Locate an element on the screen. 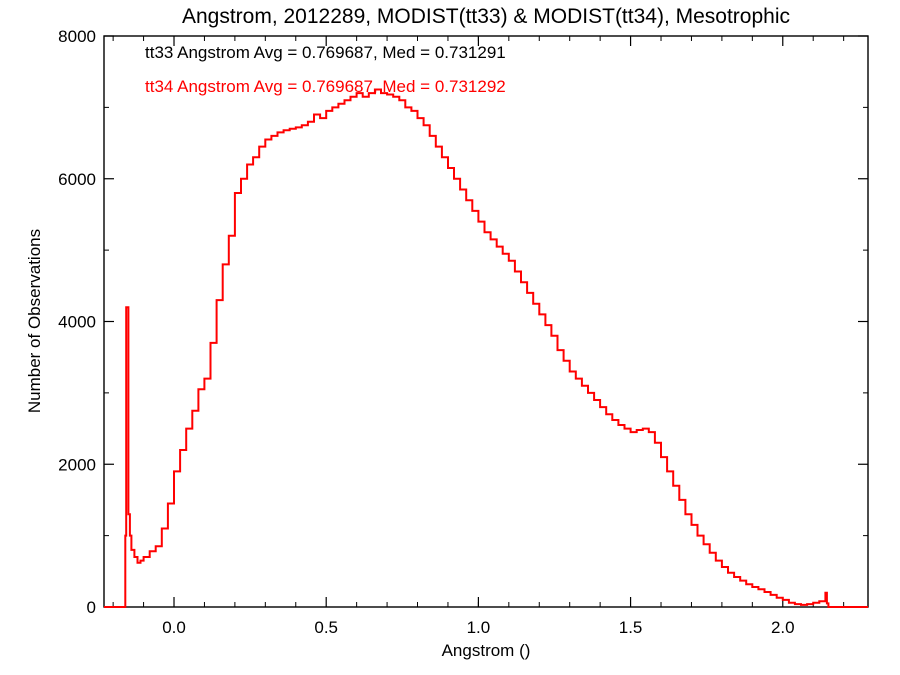  x-axis-label: Angstrom () is located at coordinates (486, 650).